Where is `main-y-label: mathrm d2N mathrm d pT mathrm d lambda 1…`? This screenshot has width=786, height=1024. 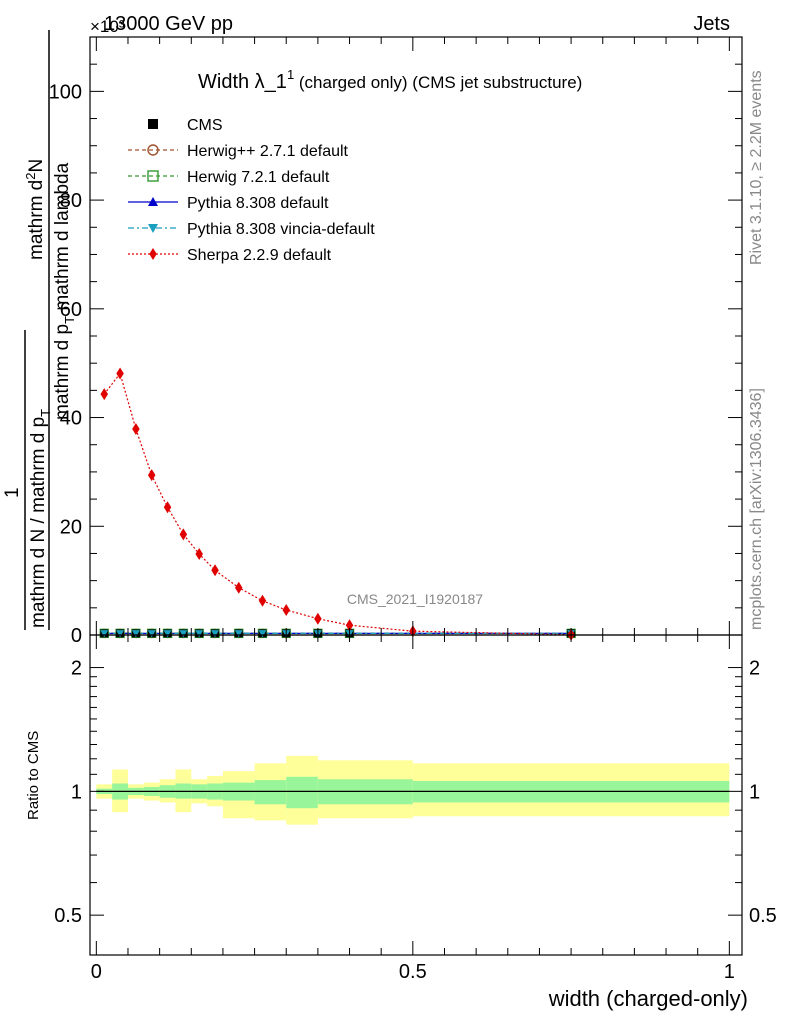
main-y-label: mathrm d2N mathrm d pT mathrm d lambda 1… is located at coordinates (39, 330).